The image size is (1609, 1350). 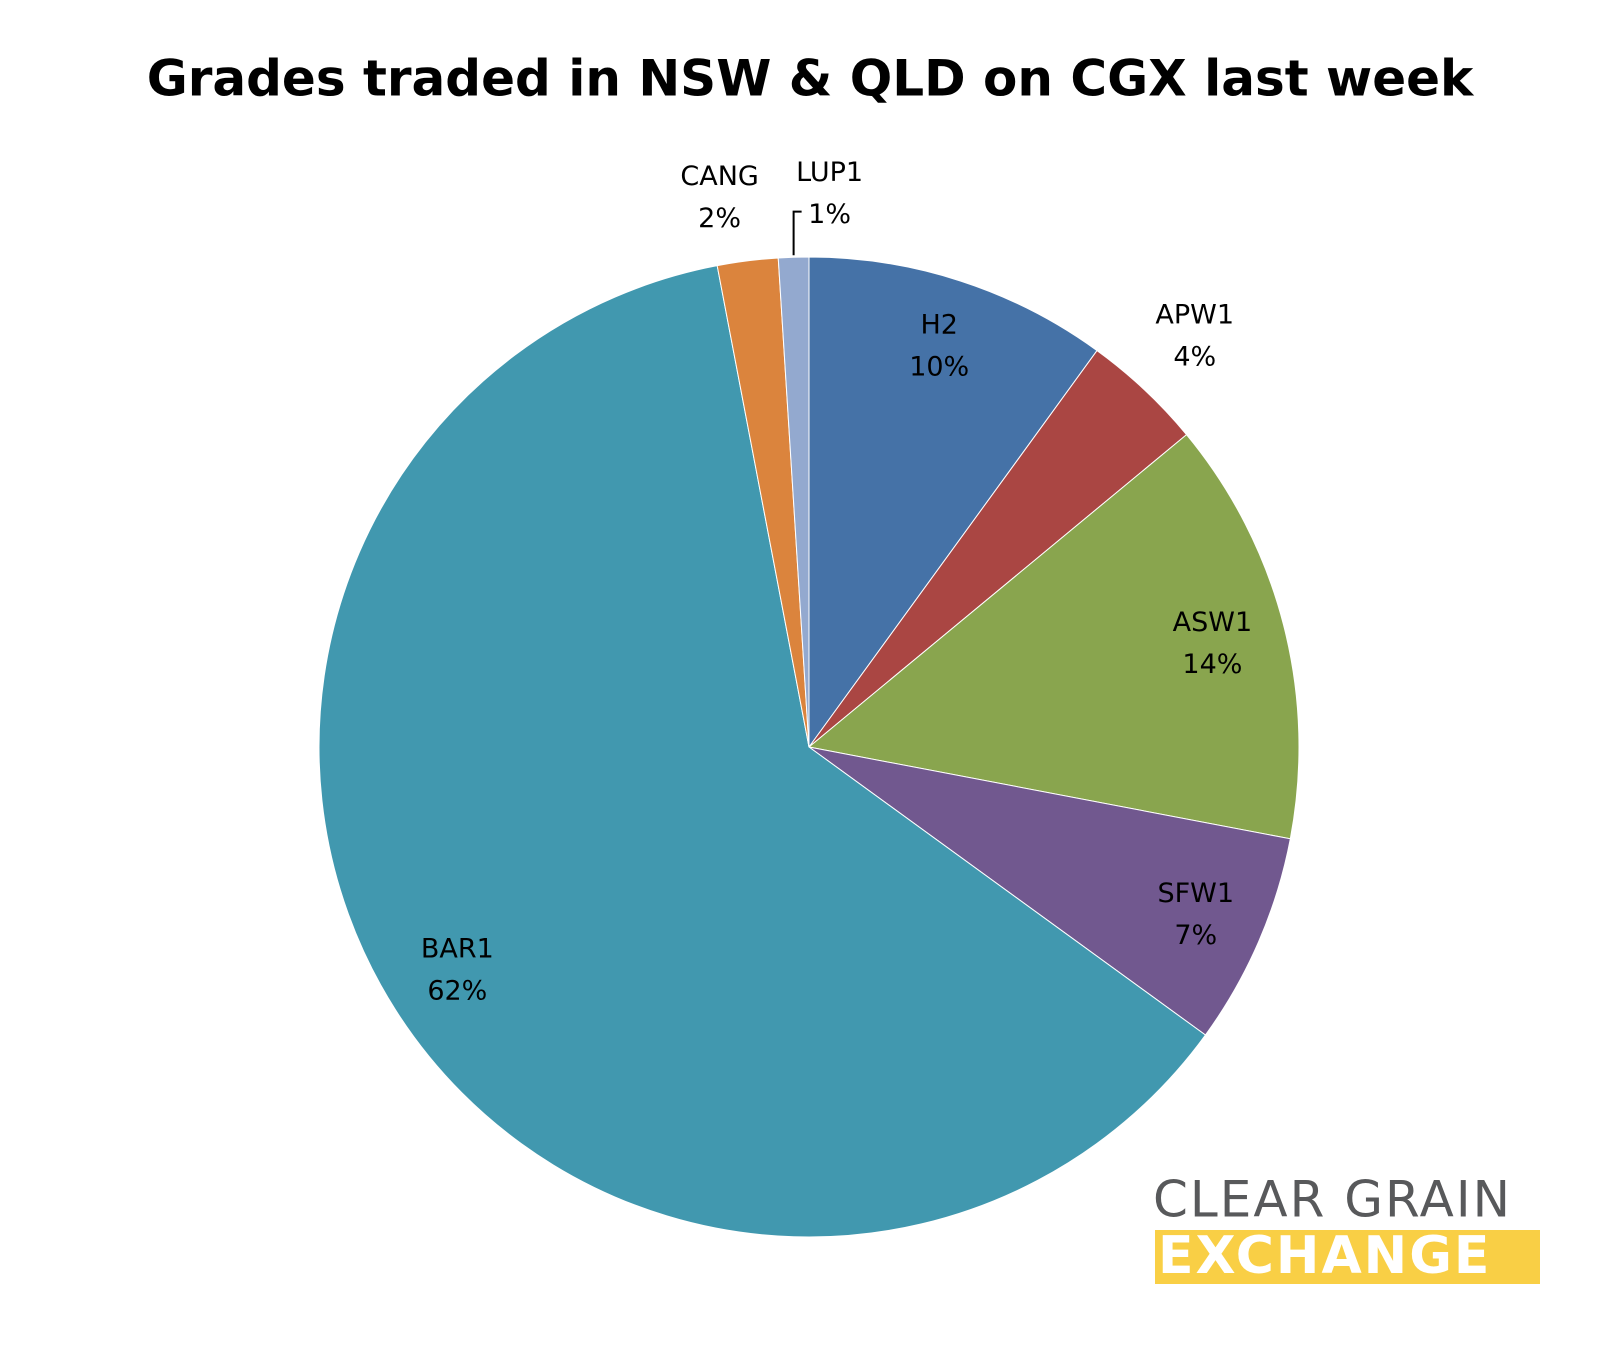 I want to click on logo: CLEAR GRAIN EXCHANGE, so click(x=1346, y=1228).